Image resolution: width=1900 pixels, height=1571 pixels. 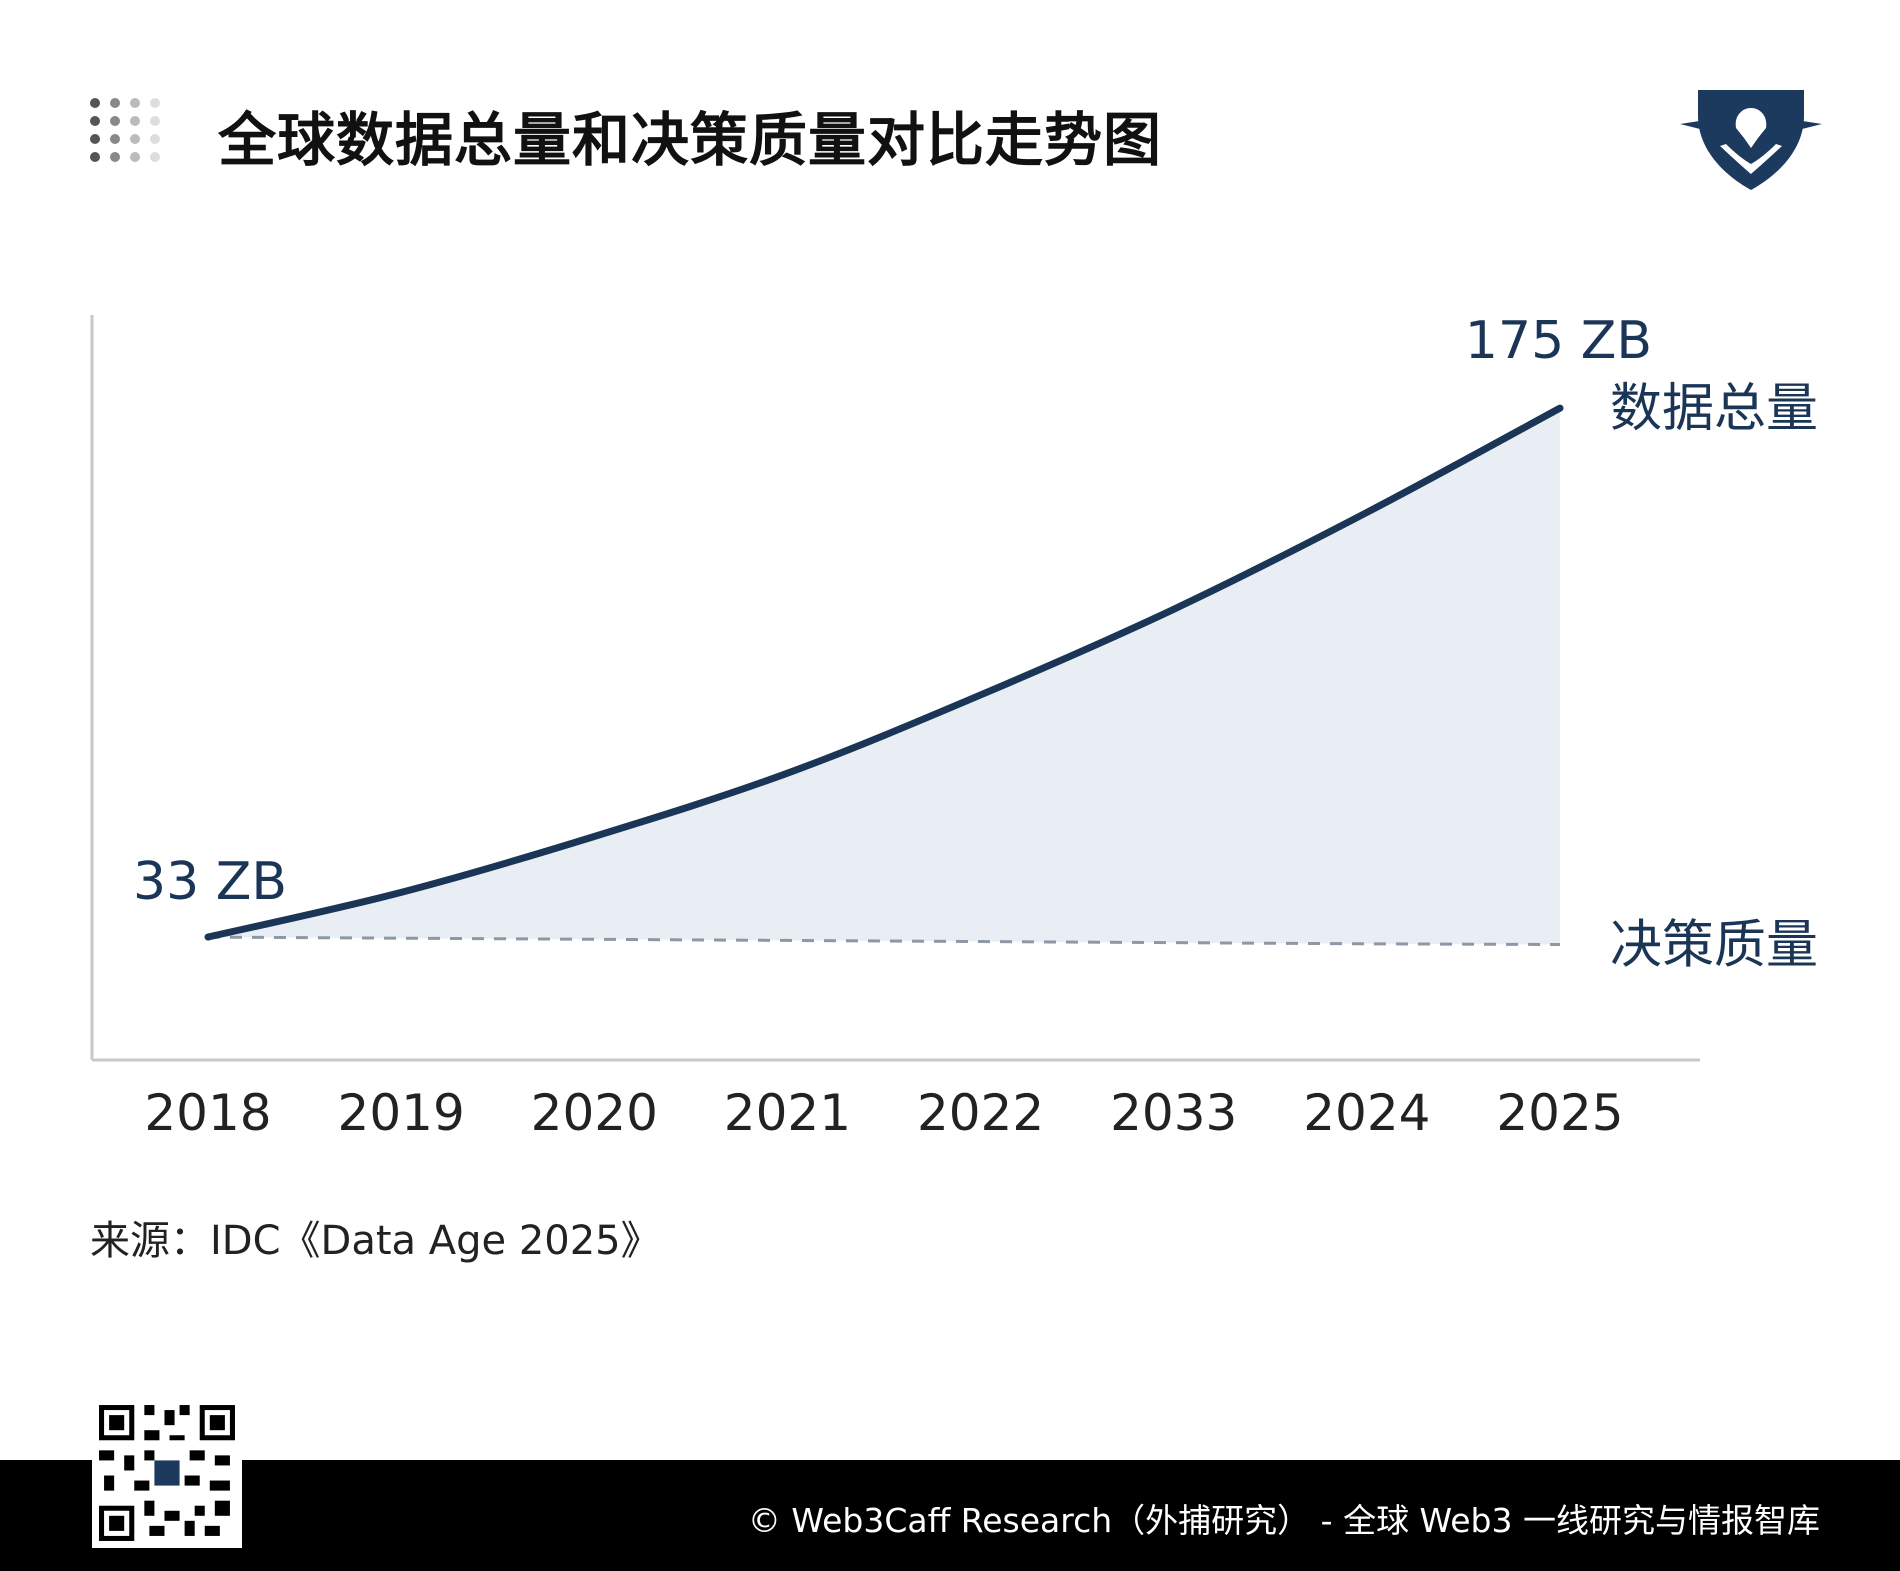 I want to click on x-tick-label: 2019, so click(x=401, y=1113).